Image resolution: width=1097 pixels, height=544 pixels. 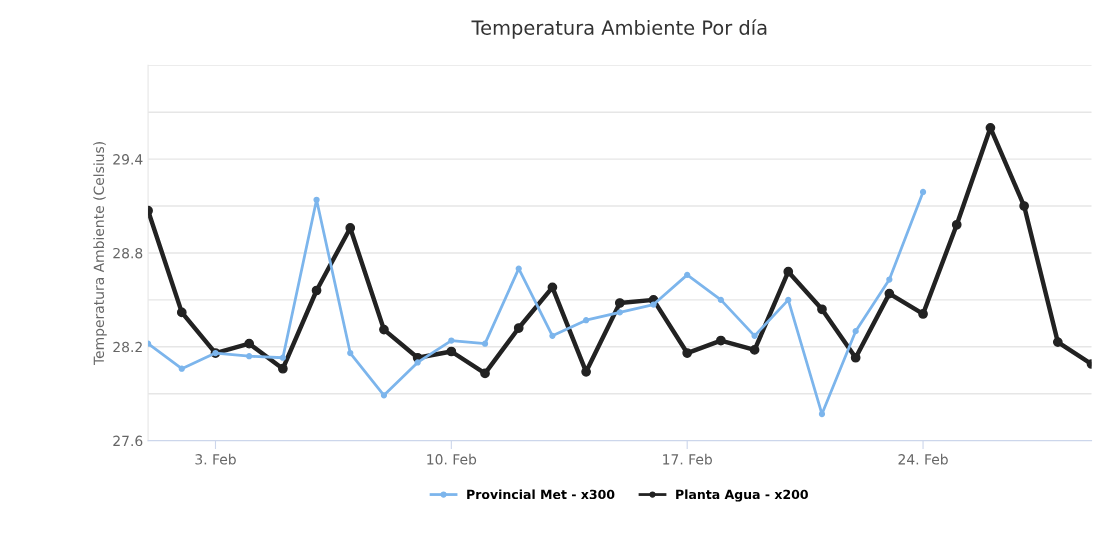 What do you see at coordinates (619, 29) in the screenshot?
I see `chart-title: Temperatura Ambiente Por día` at bounding box center [619, 29].